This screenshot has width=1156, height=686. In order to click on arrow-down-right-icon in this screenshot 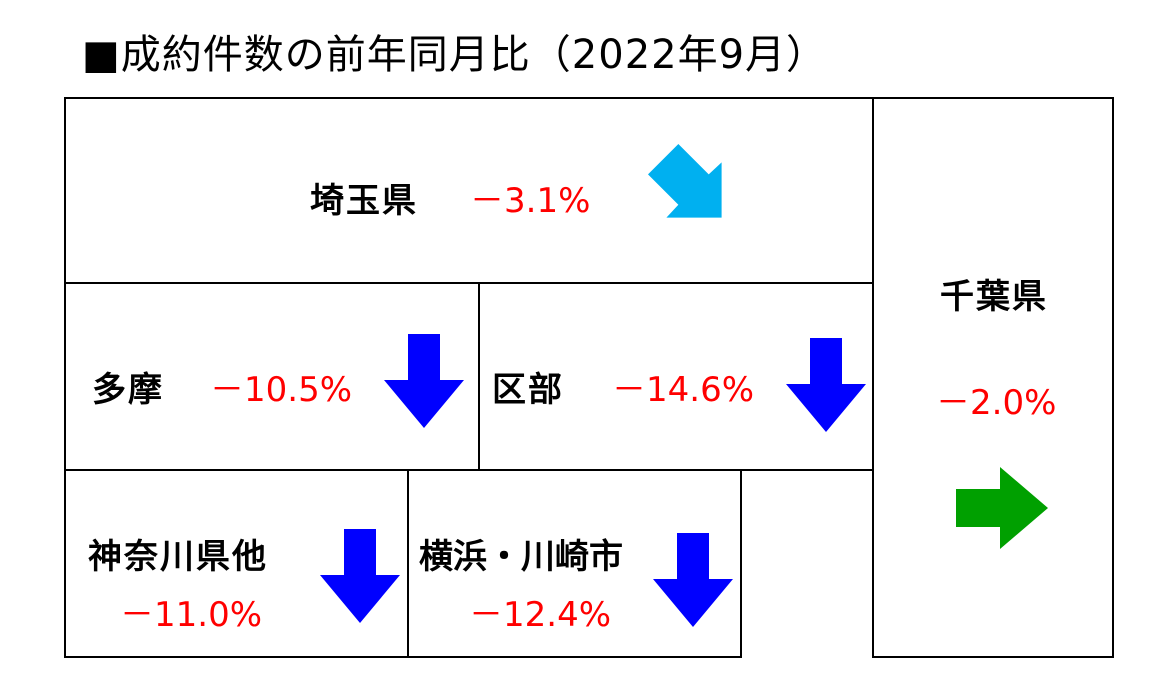, I will do `click(694, 190)`.